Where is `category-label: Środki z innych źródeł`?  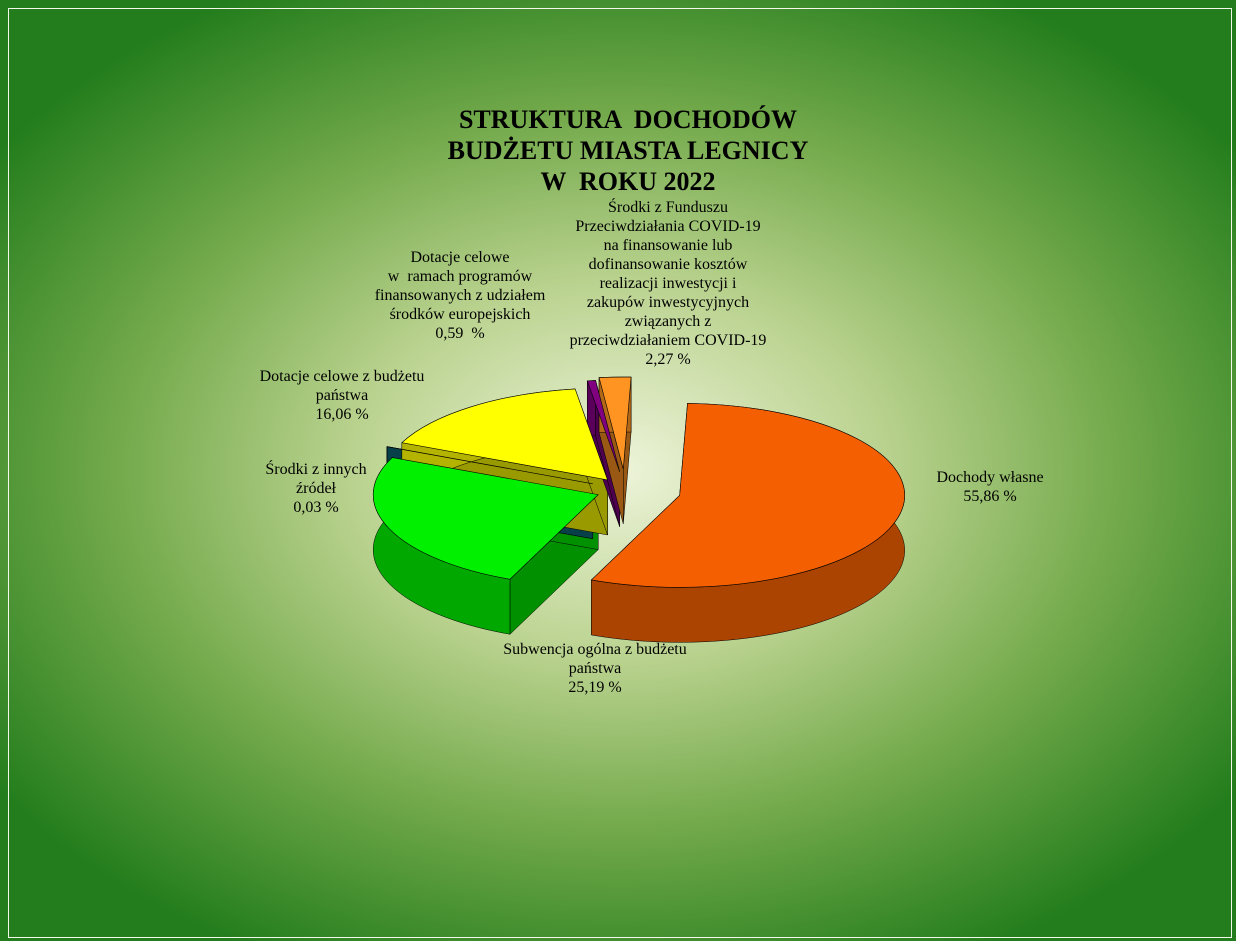
category-label: Środki z innych źródeł is located at coordinates (316, 479).